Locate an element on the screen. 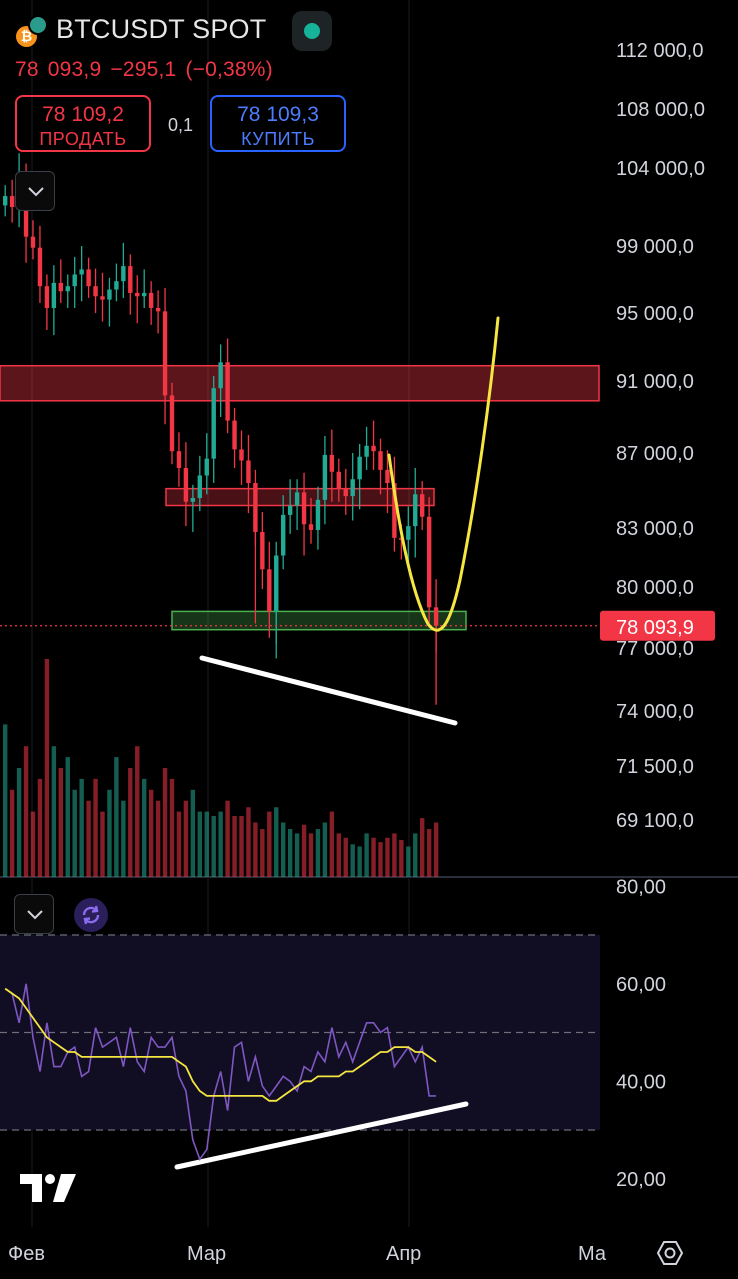  time-axis-label: Апр is located at coordinates (403, 1254).